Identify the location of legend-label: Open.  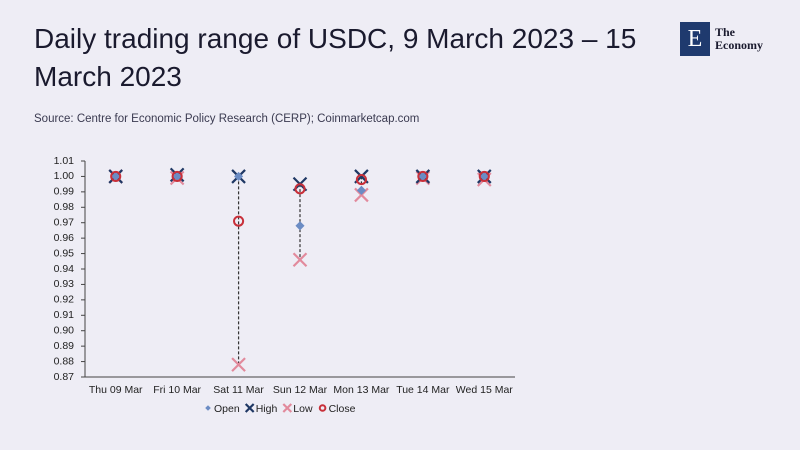
(227, 409).